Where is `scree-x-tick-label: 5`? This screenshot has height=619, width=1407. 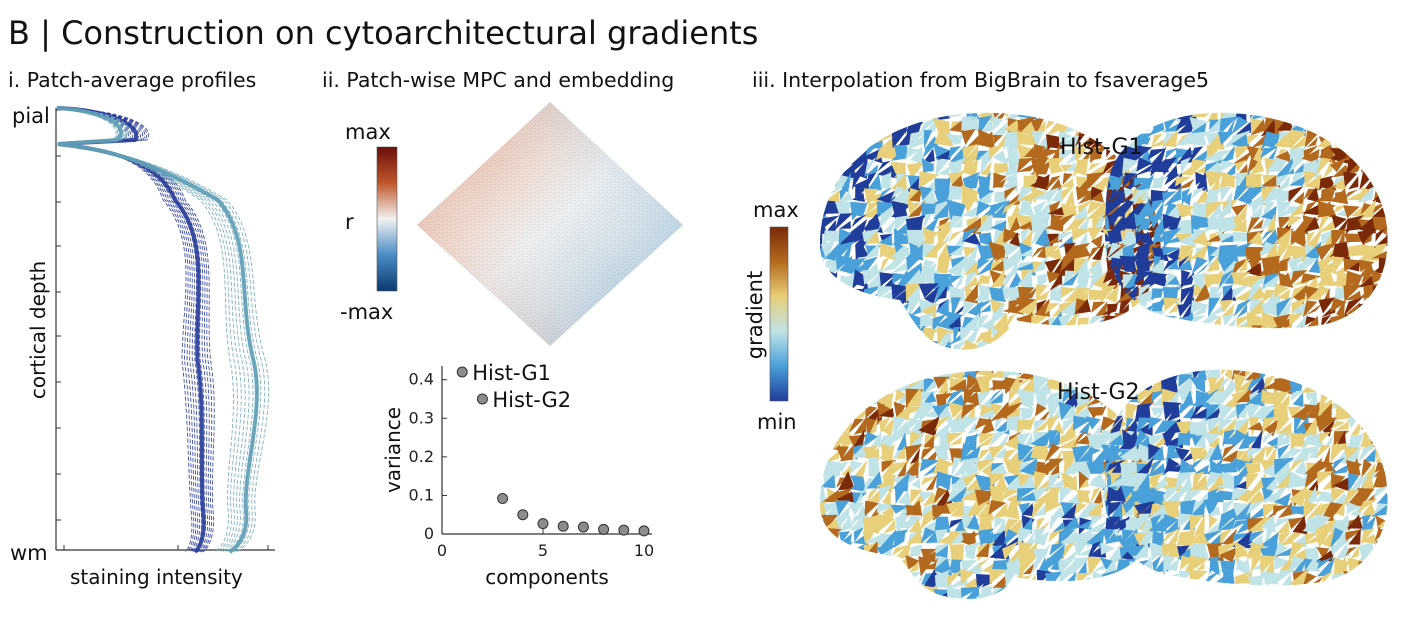 scree-x-tick-label: 5 is located at coordinates (543, 550).